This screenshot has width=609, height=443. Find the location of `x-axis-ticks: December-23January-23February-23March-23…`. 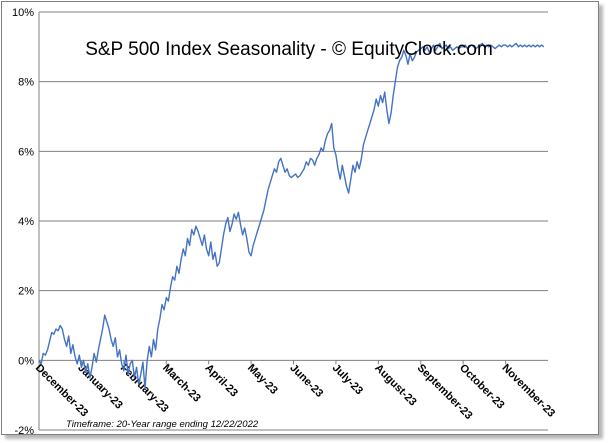

x-axis-ticks: December-23January-23February-23March-23… is located at coordinates (295, 391).